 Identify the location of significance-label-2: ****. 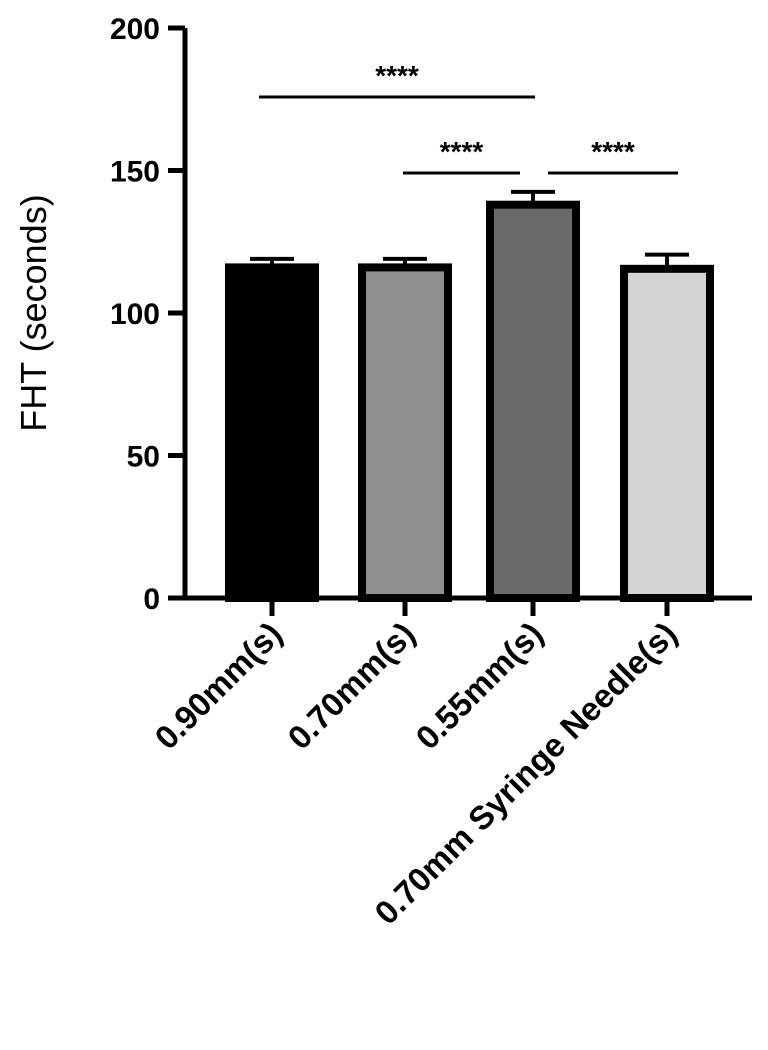
(462, 151).